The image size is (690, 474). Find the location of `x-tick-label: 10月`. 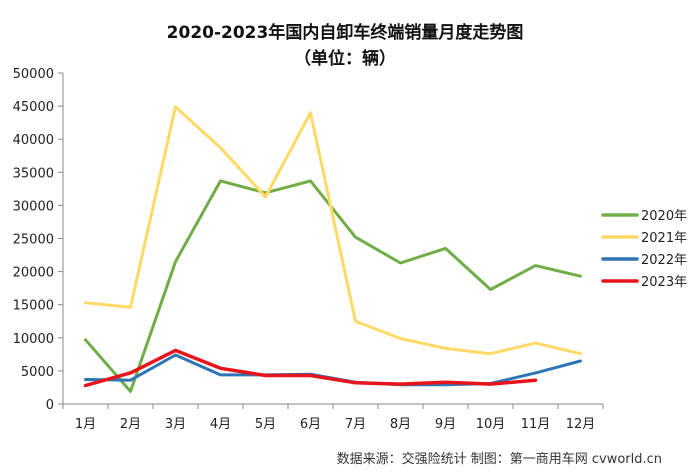

x-tick-label: 10月 is located at coordinates (491, 424).